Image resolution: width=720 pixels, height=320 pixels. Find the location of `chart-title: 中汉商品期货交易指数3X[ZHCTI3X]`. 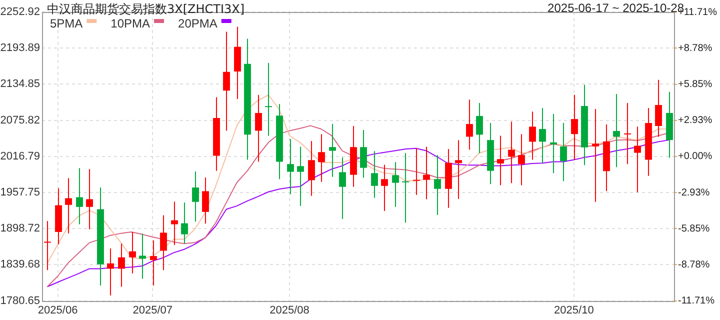

chart-title: 中汉商品期货交易指数3X[ZHCTI3X] is located at coordinates (146, 9).